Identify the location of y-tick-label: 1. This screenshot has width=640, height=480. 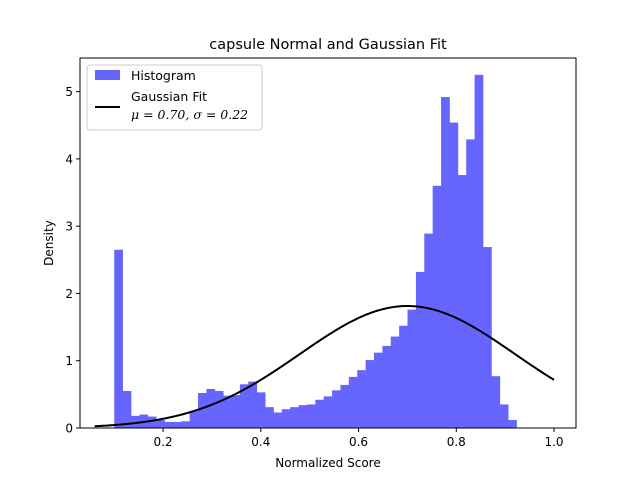
(69, 361).